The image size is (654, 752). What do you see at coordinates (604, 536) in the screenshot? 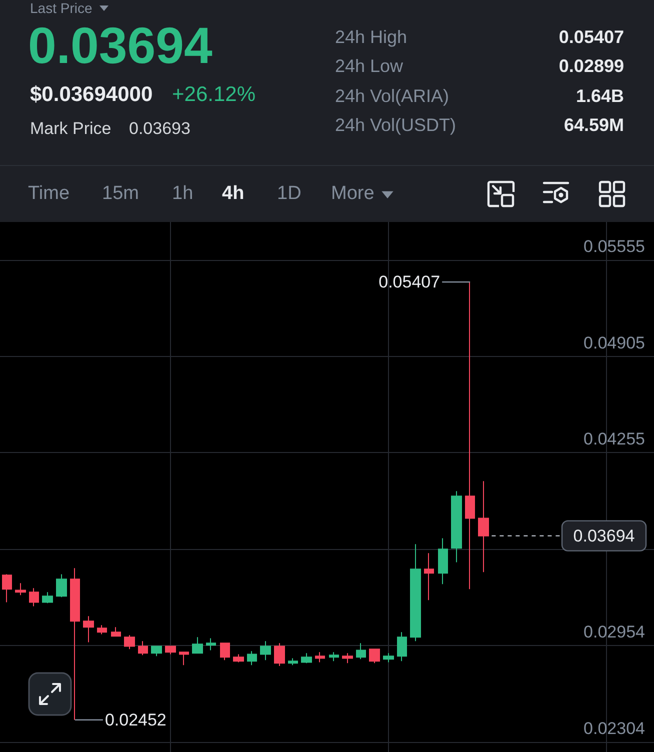
I see `ref-line-label: 0.03694` at bounding box center [604, 536].